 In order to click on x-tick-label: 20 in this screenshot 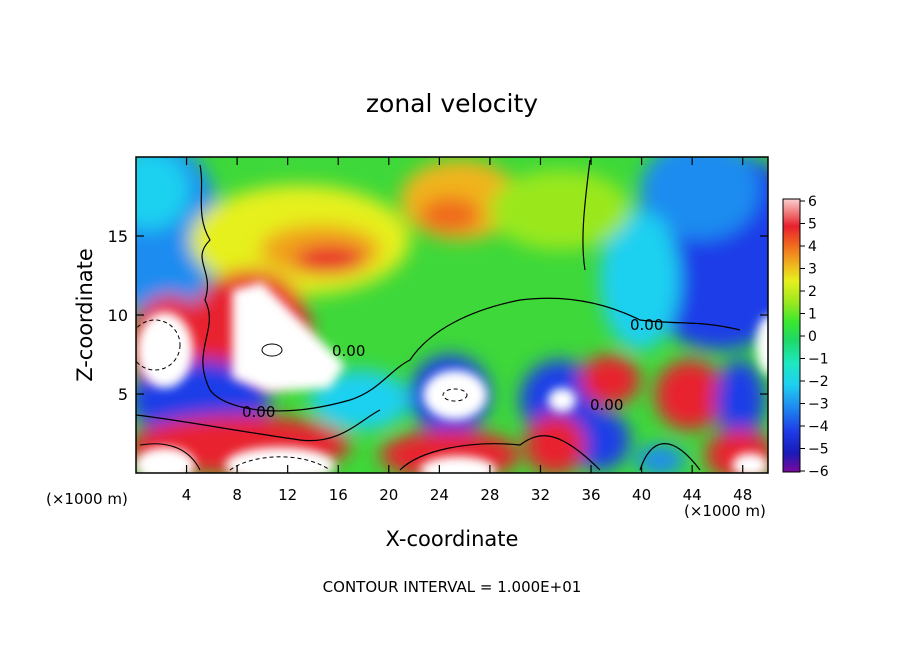, I will do `click(388, 495)`.